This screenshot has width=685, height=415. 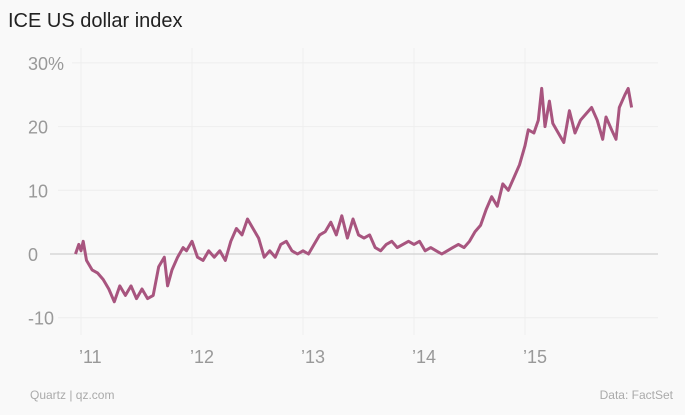 I want to click on y-tick-label: 0, so click(x=33, y=255).